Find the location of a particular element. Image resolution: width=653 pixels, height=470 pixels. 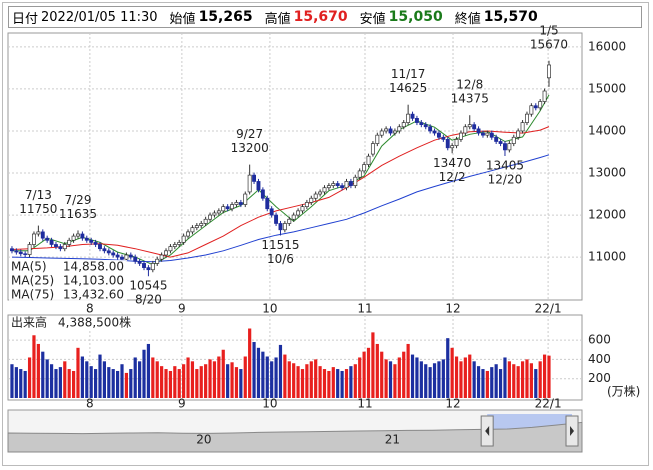

field-label: 安値 is located at coordinates (372, 19).